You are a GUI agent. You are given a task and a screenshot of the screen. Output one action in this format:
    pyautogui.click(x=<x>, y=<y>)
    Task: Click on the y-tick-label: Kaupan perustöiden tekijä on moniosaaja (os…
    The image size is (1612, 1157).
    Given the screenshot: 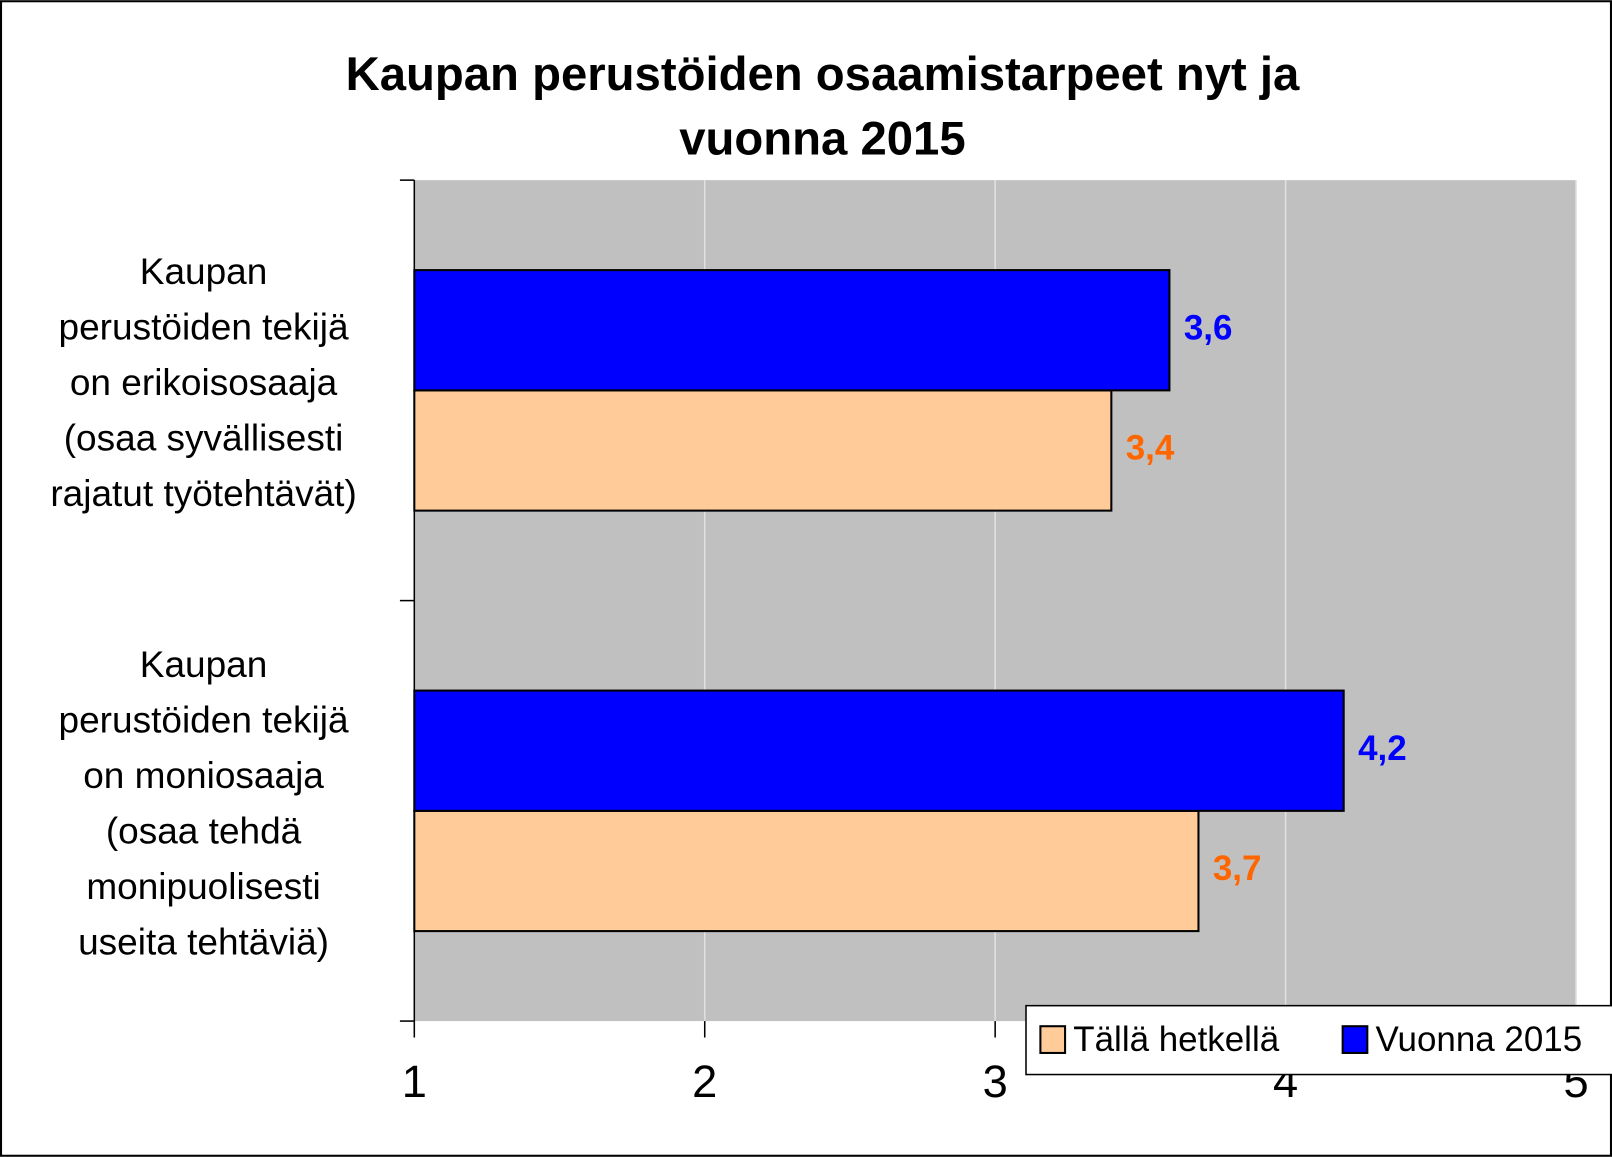 What is the action you would take?
    pyautogui.click(x=204, y=803)
    